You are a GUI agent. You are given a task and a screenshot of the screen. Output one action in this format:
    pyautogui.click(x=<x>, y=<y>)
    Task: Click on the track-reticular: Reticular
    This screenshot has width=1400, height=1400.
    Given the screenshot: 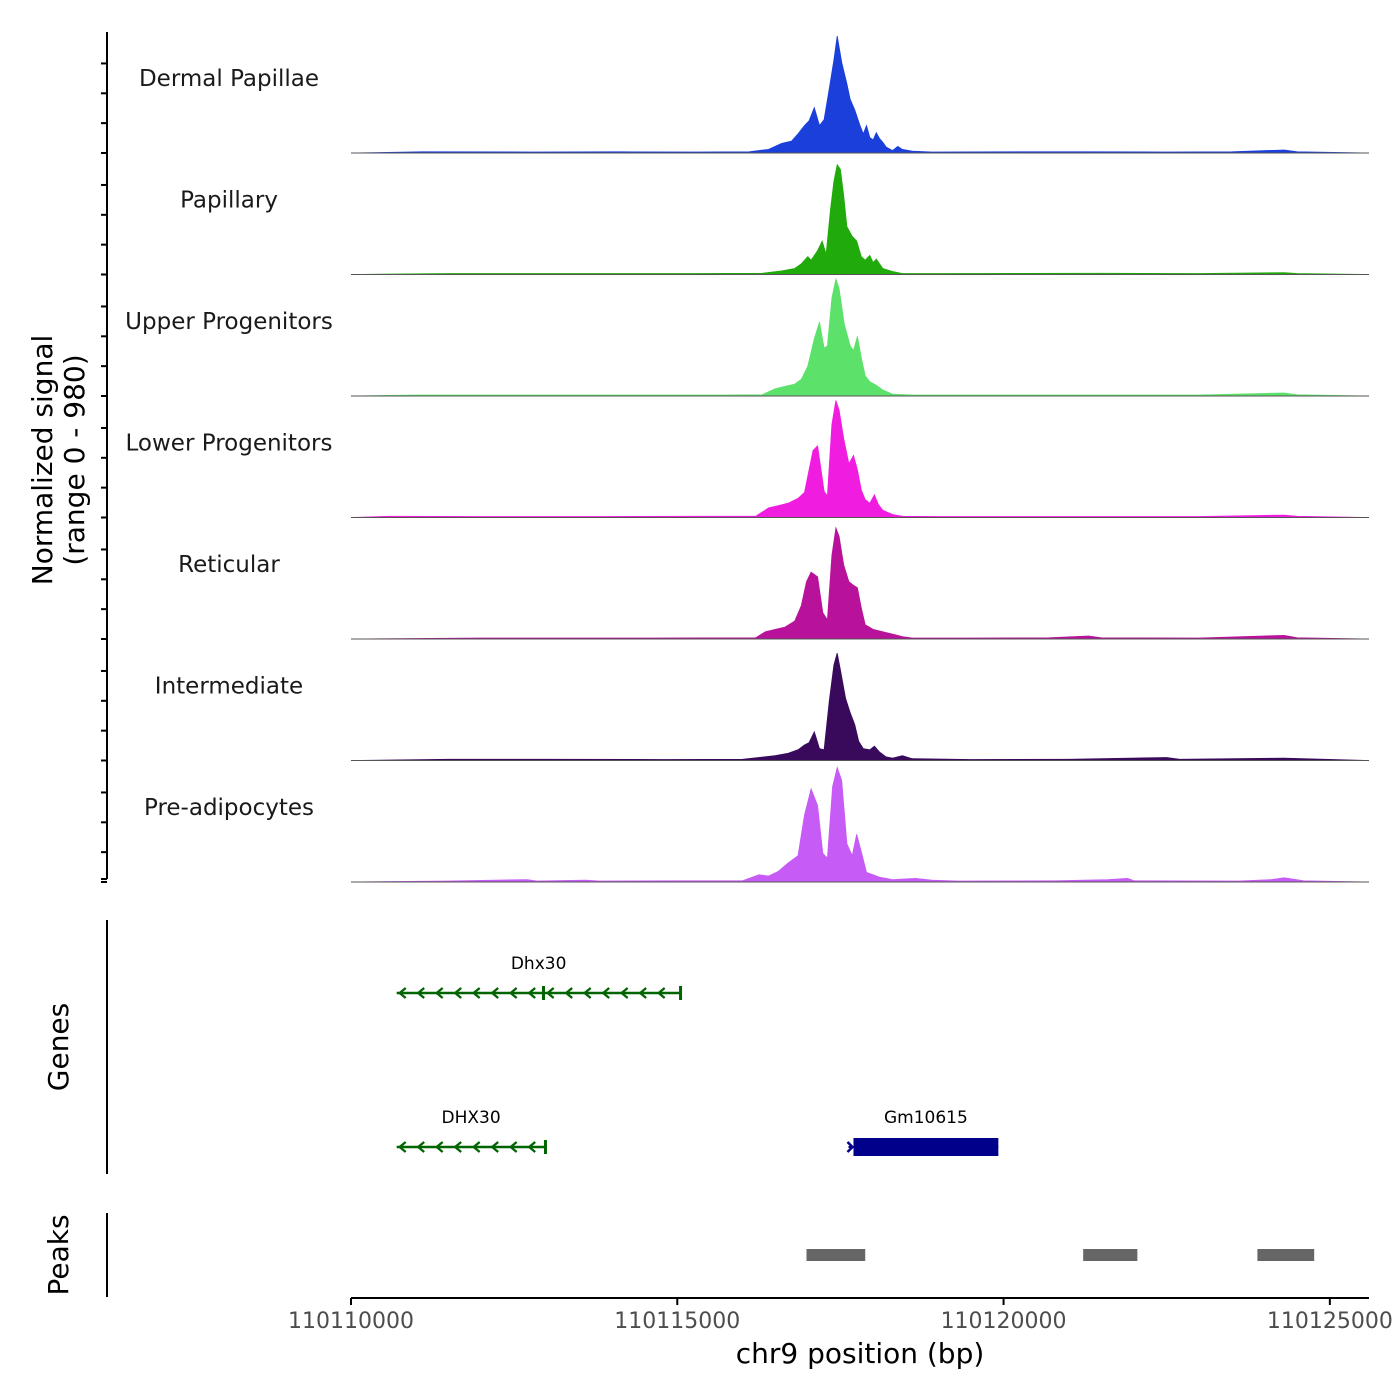 What is the action you would take?
    pyautogui.click(x=774, y=583)
    